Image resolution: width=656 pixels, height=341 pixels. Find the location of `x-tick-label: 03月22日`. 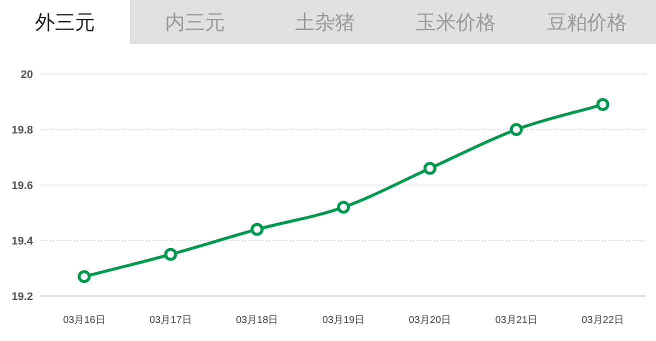

x-tick-label: 03月22日 is located at coordinates (603, 320).